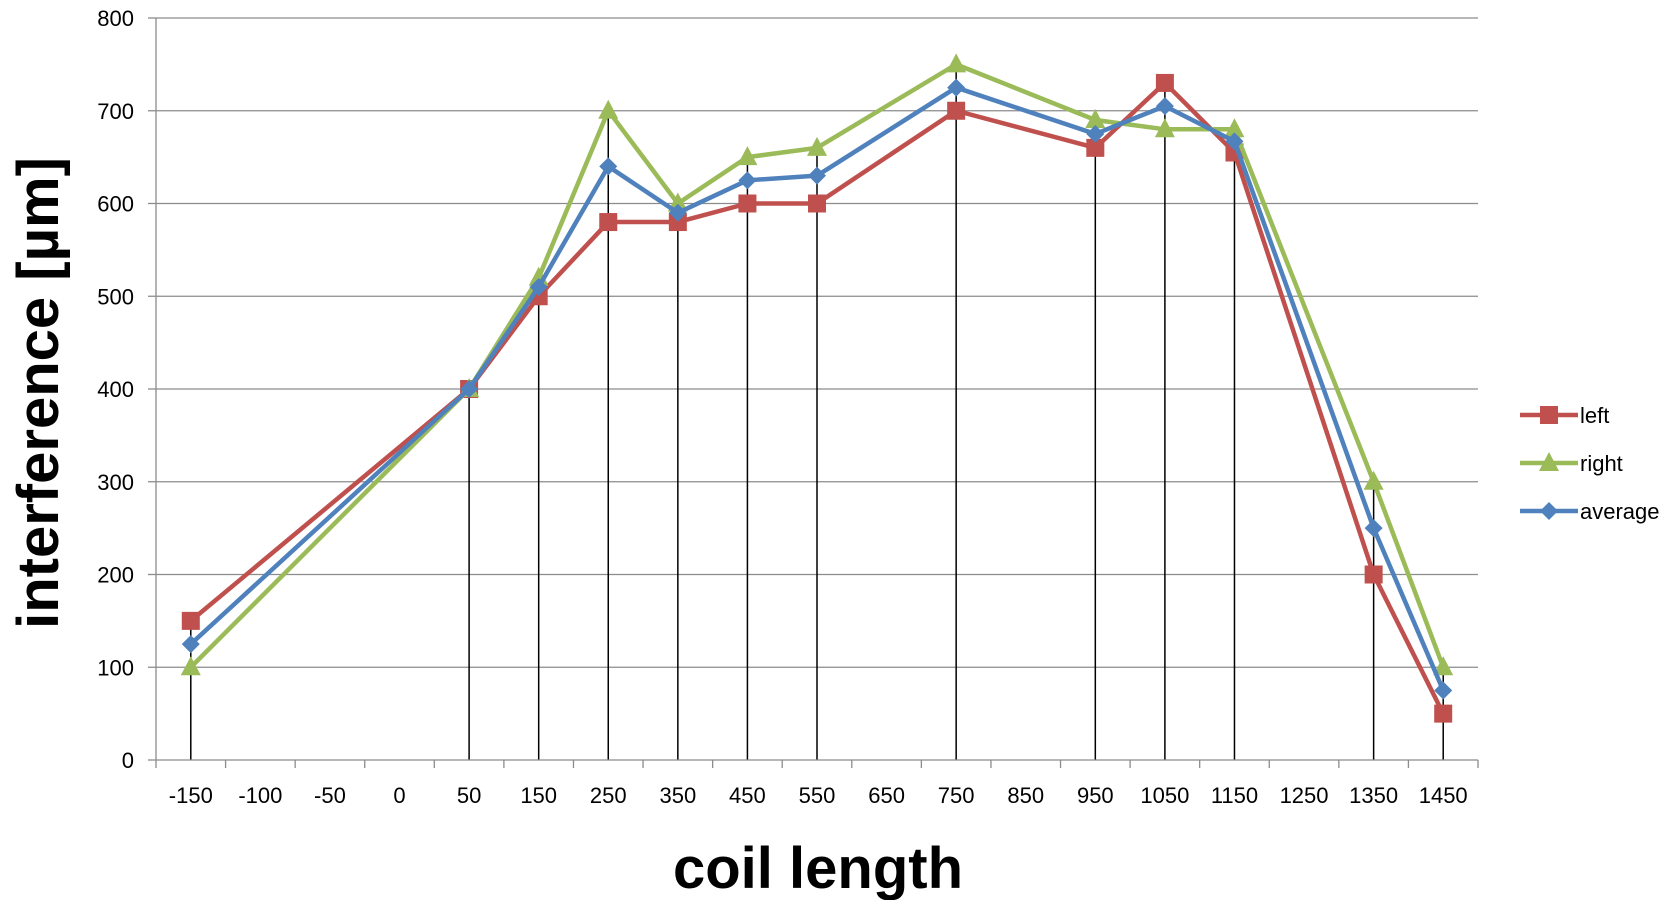 The image size is (1674, 900). What do you see at coordinates (115, 482) in the screenshot?
I see `y-tick-label: 300` at bounding box center [115, 482].